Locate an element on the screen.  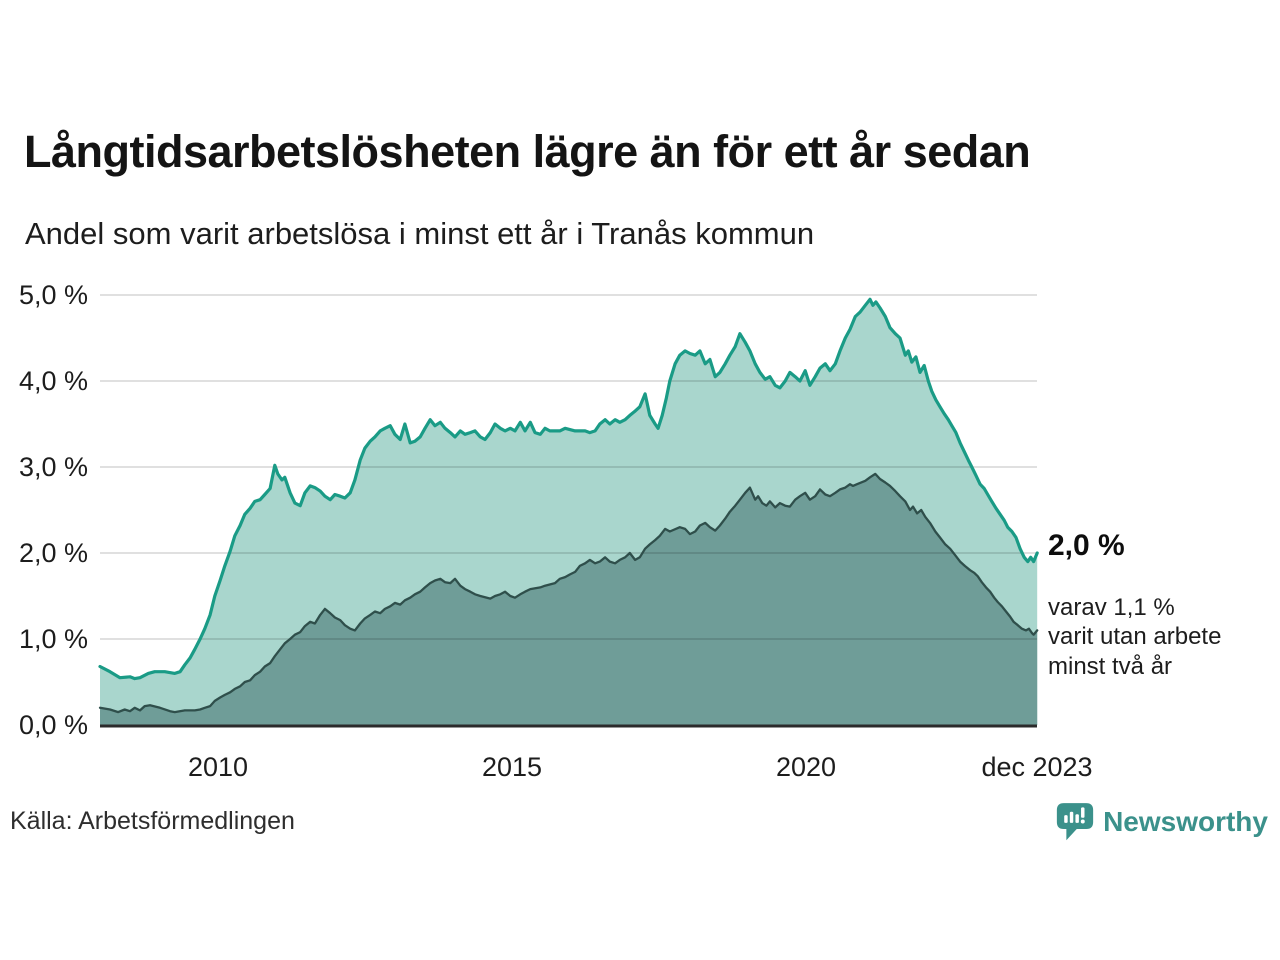
newsworthy-logo-icon is located at coordinates (1075, 822).